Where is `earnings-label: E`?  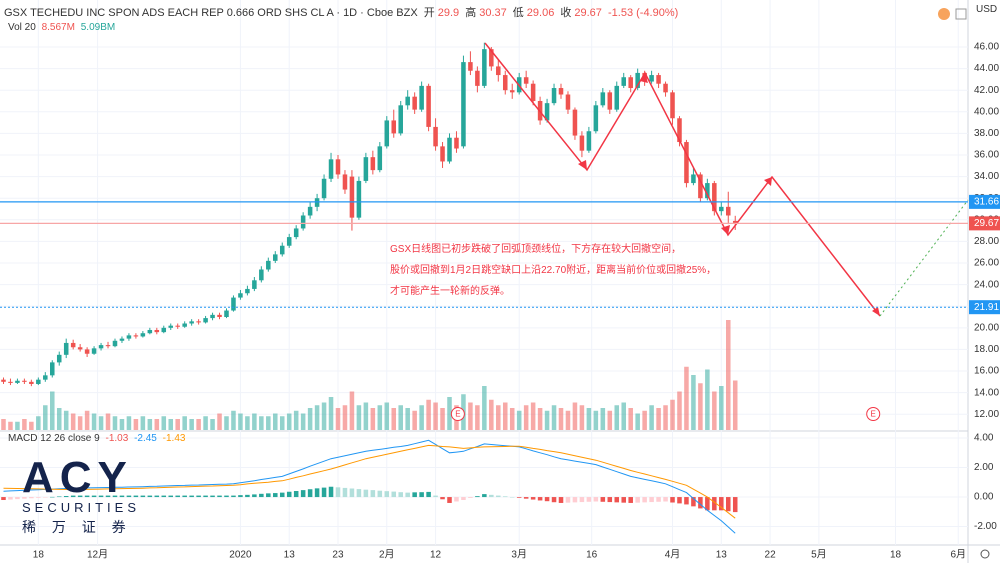 earnings-label: E is located at coordinates (873, 414).